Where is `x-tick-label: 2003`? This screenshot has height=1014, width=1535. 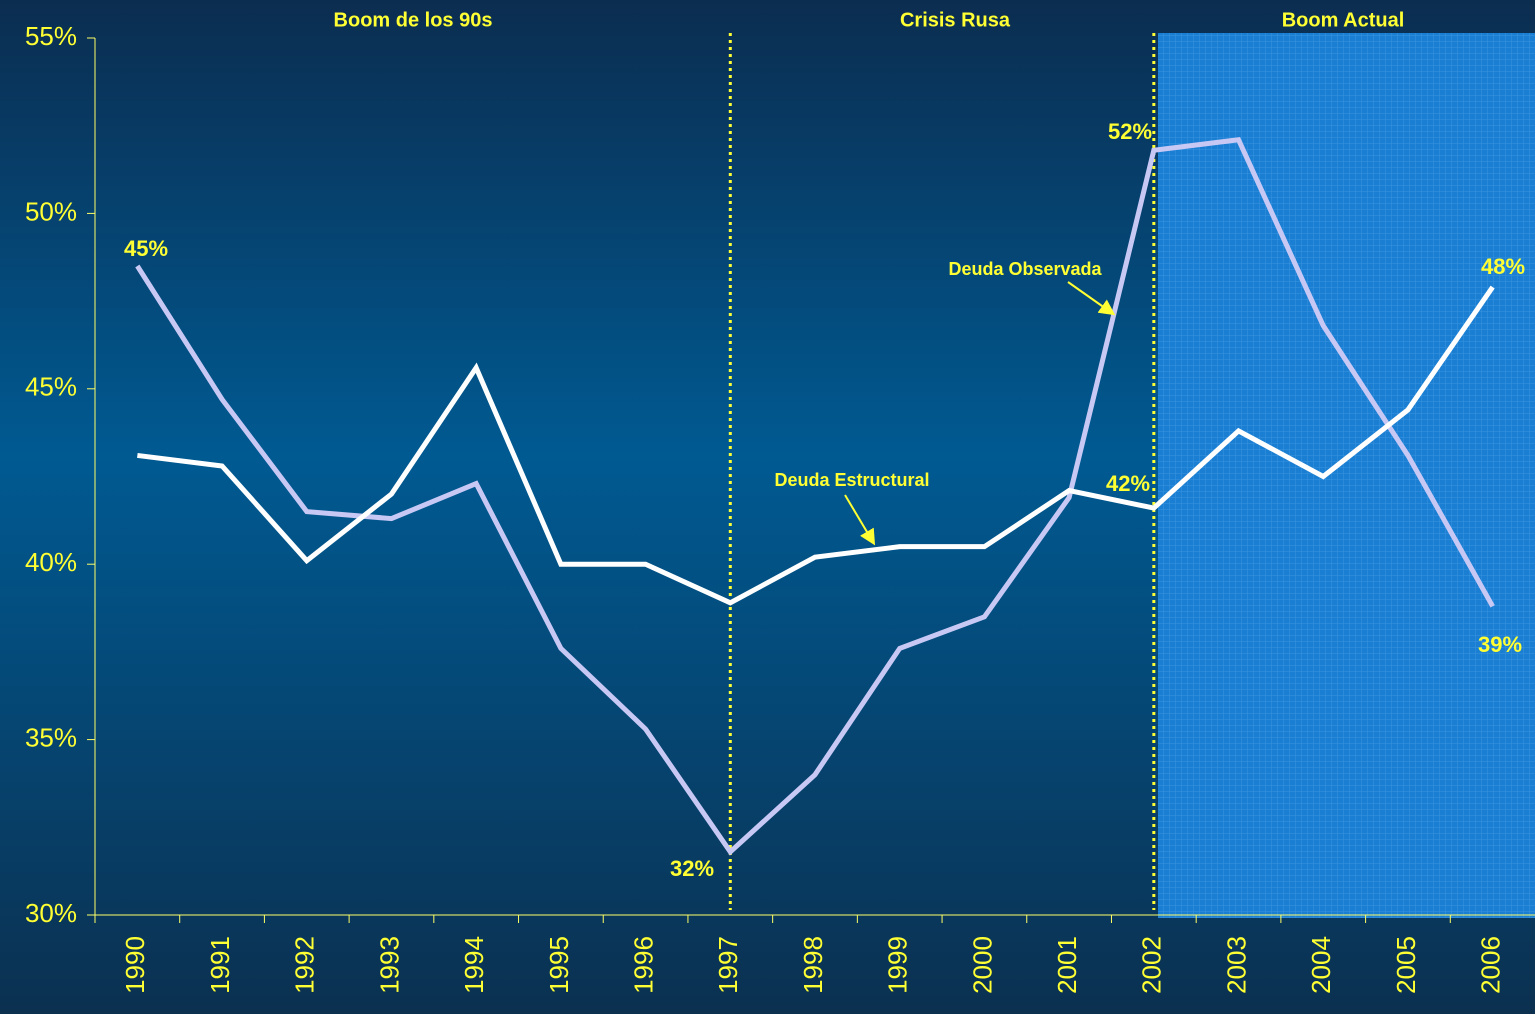 x-tick-label: 2003 is located at coordinates (1236, 965).